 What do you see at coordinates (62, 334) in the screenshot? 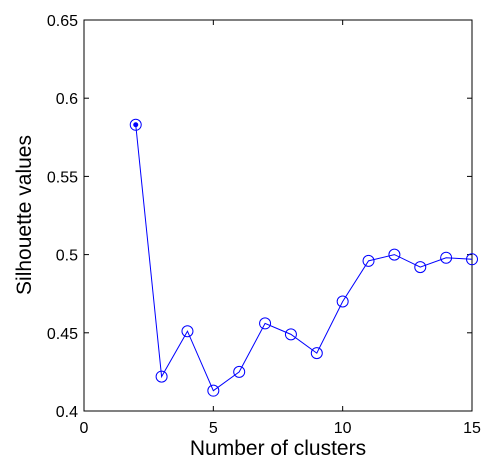
I see `y-tick-label: 0.45` at bounding box center [62, 334].